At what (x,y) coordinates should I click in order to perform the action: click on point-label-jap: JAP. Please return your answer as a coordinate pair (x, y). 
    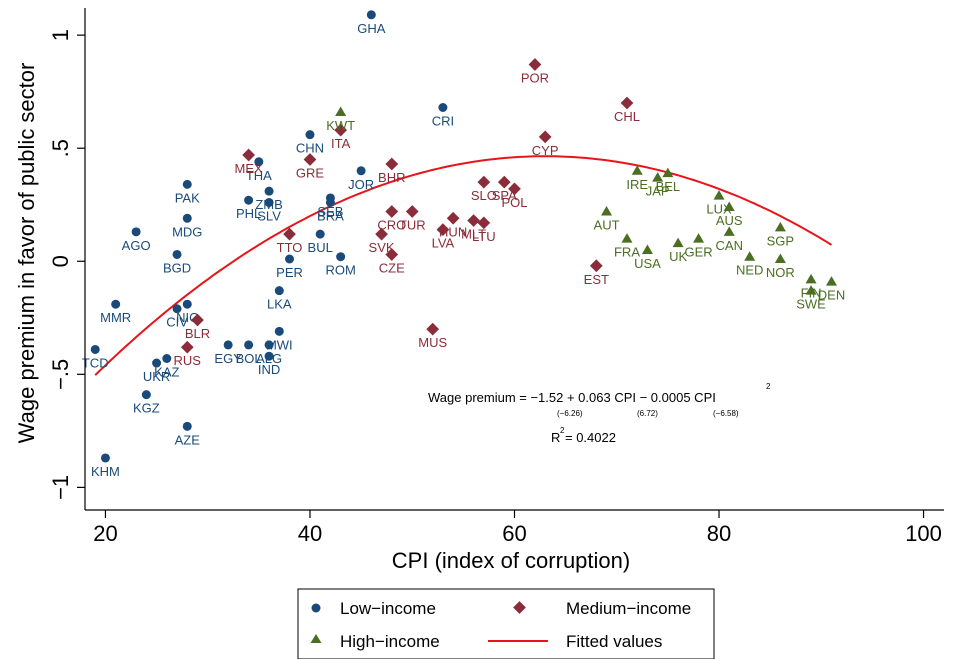
    Looking at the image, I should click on (658, 191).